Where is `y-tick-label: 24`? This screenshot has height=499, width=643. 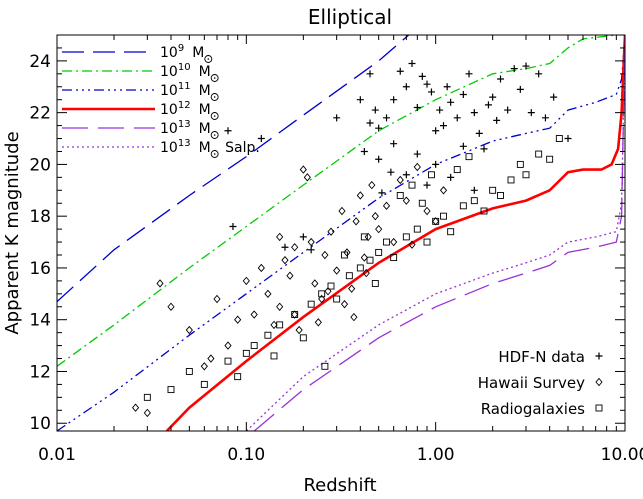
y-tick-label: 24 is located at coordinates (40, 62).